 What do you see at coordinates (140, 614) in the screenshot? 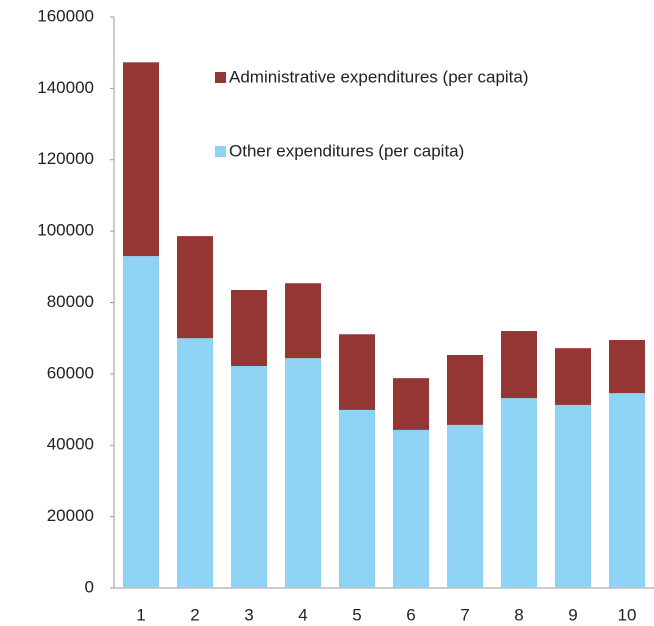
I see `x-tick-label: 1` at bounding box center [140, 614].